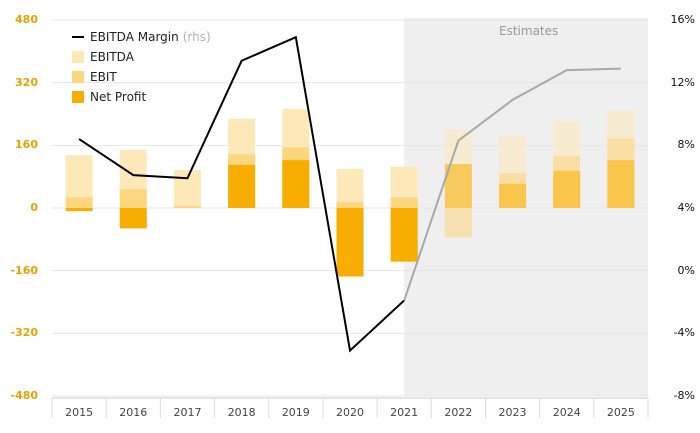 The image size is (700, 433). What do you see at coordinates (78, 57) in the screenshot?
I see `legend-swatch-ebitda` at bounding box center [78, 57].